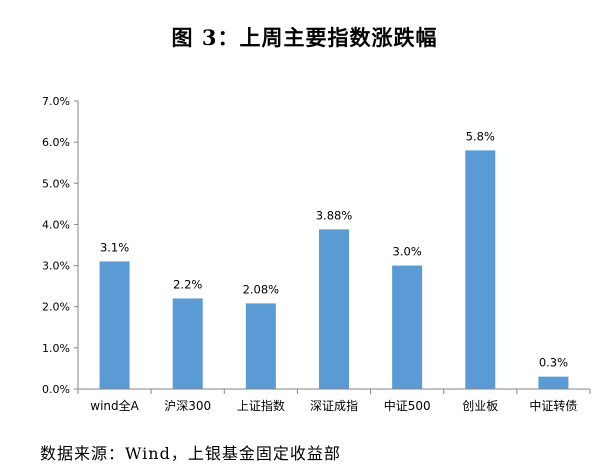 Image resolution: width=609 pixels, height=476 pixels. Describe the element at coordinates (56, 142) in the screenshot. I see `y-tick-label: 6.0%` at that location.